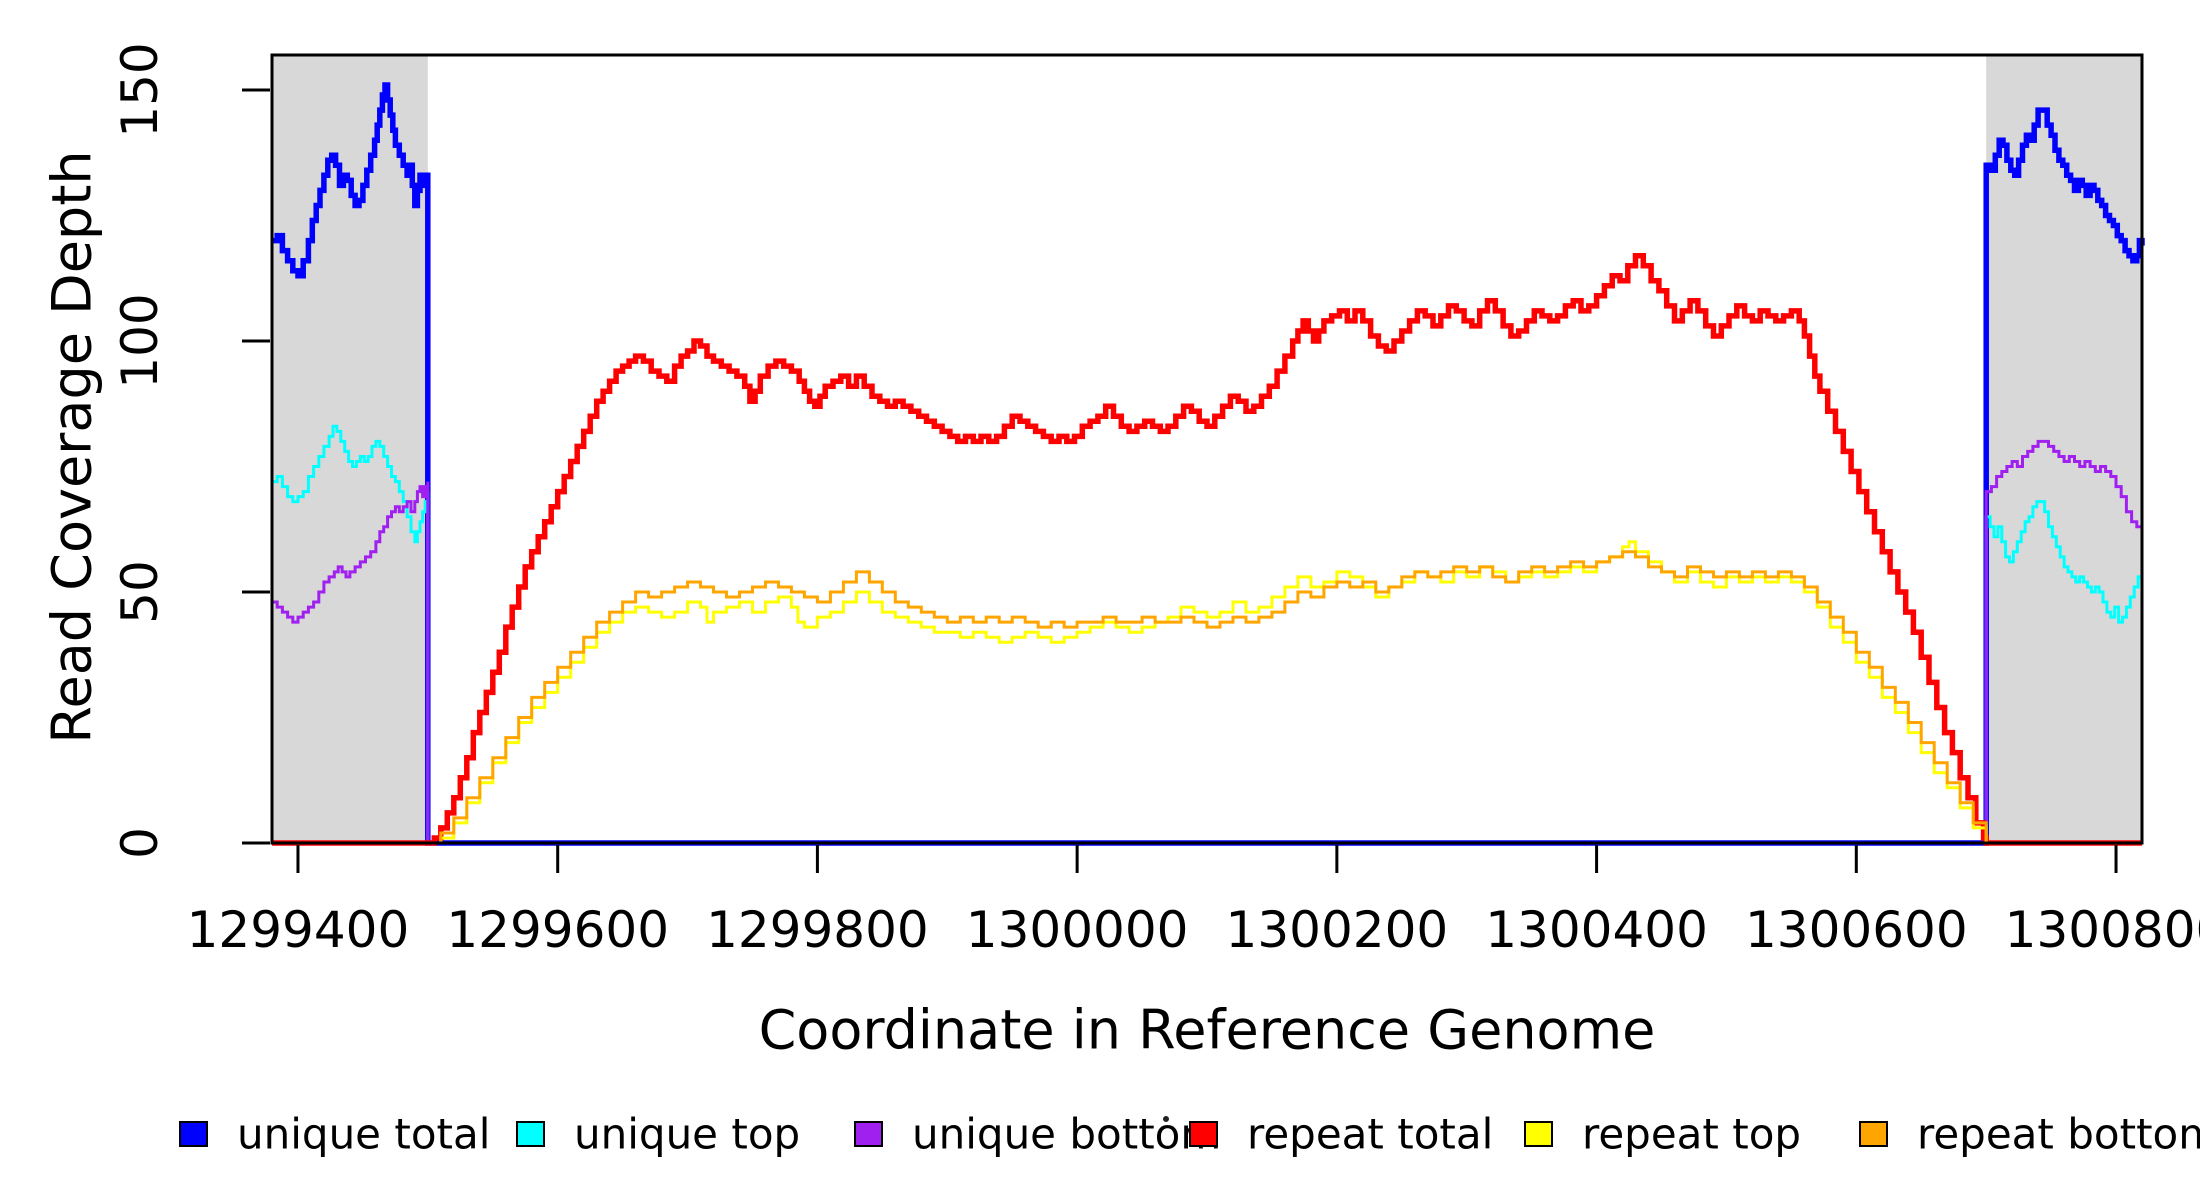  I want to click on y-axis-tick-label: 50, so click(140, 592).